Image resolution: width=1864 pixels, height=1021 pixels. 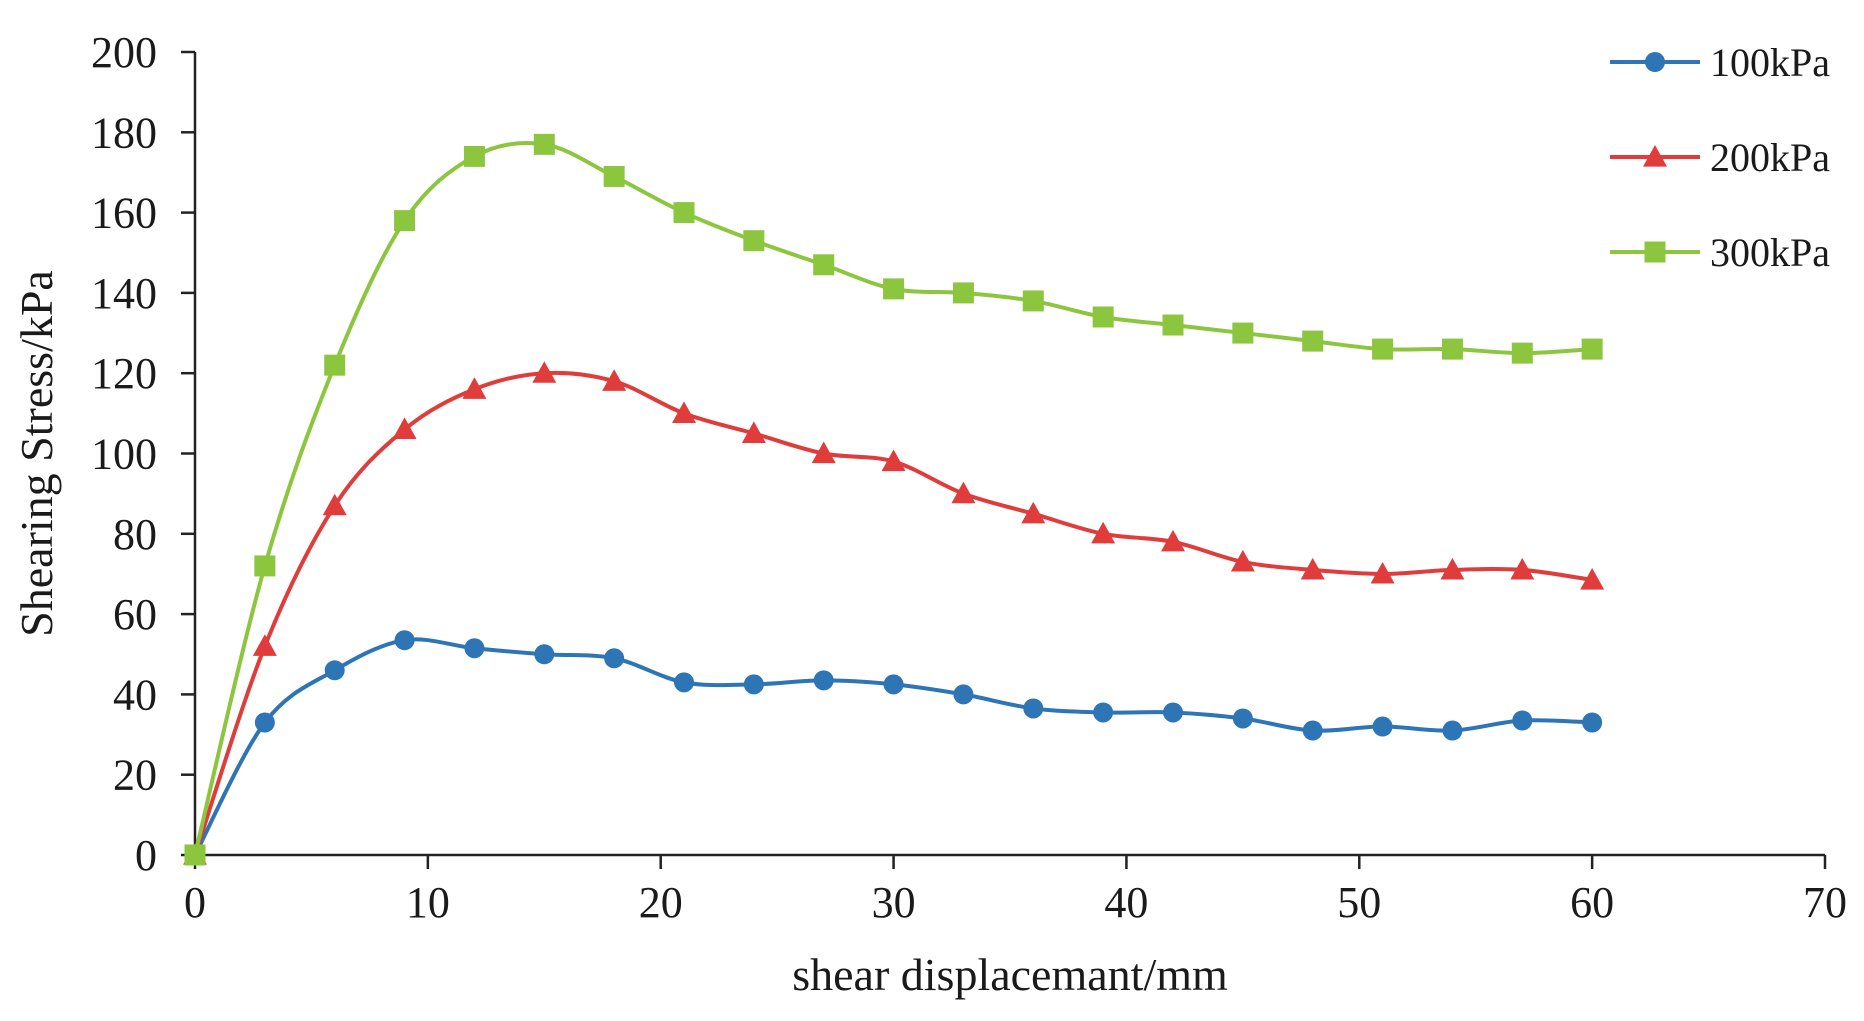 I want to click on y-tick-label: 200, so click(x=124, y=52).